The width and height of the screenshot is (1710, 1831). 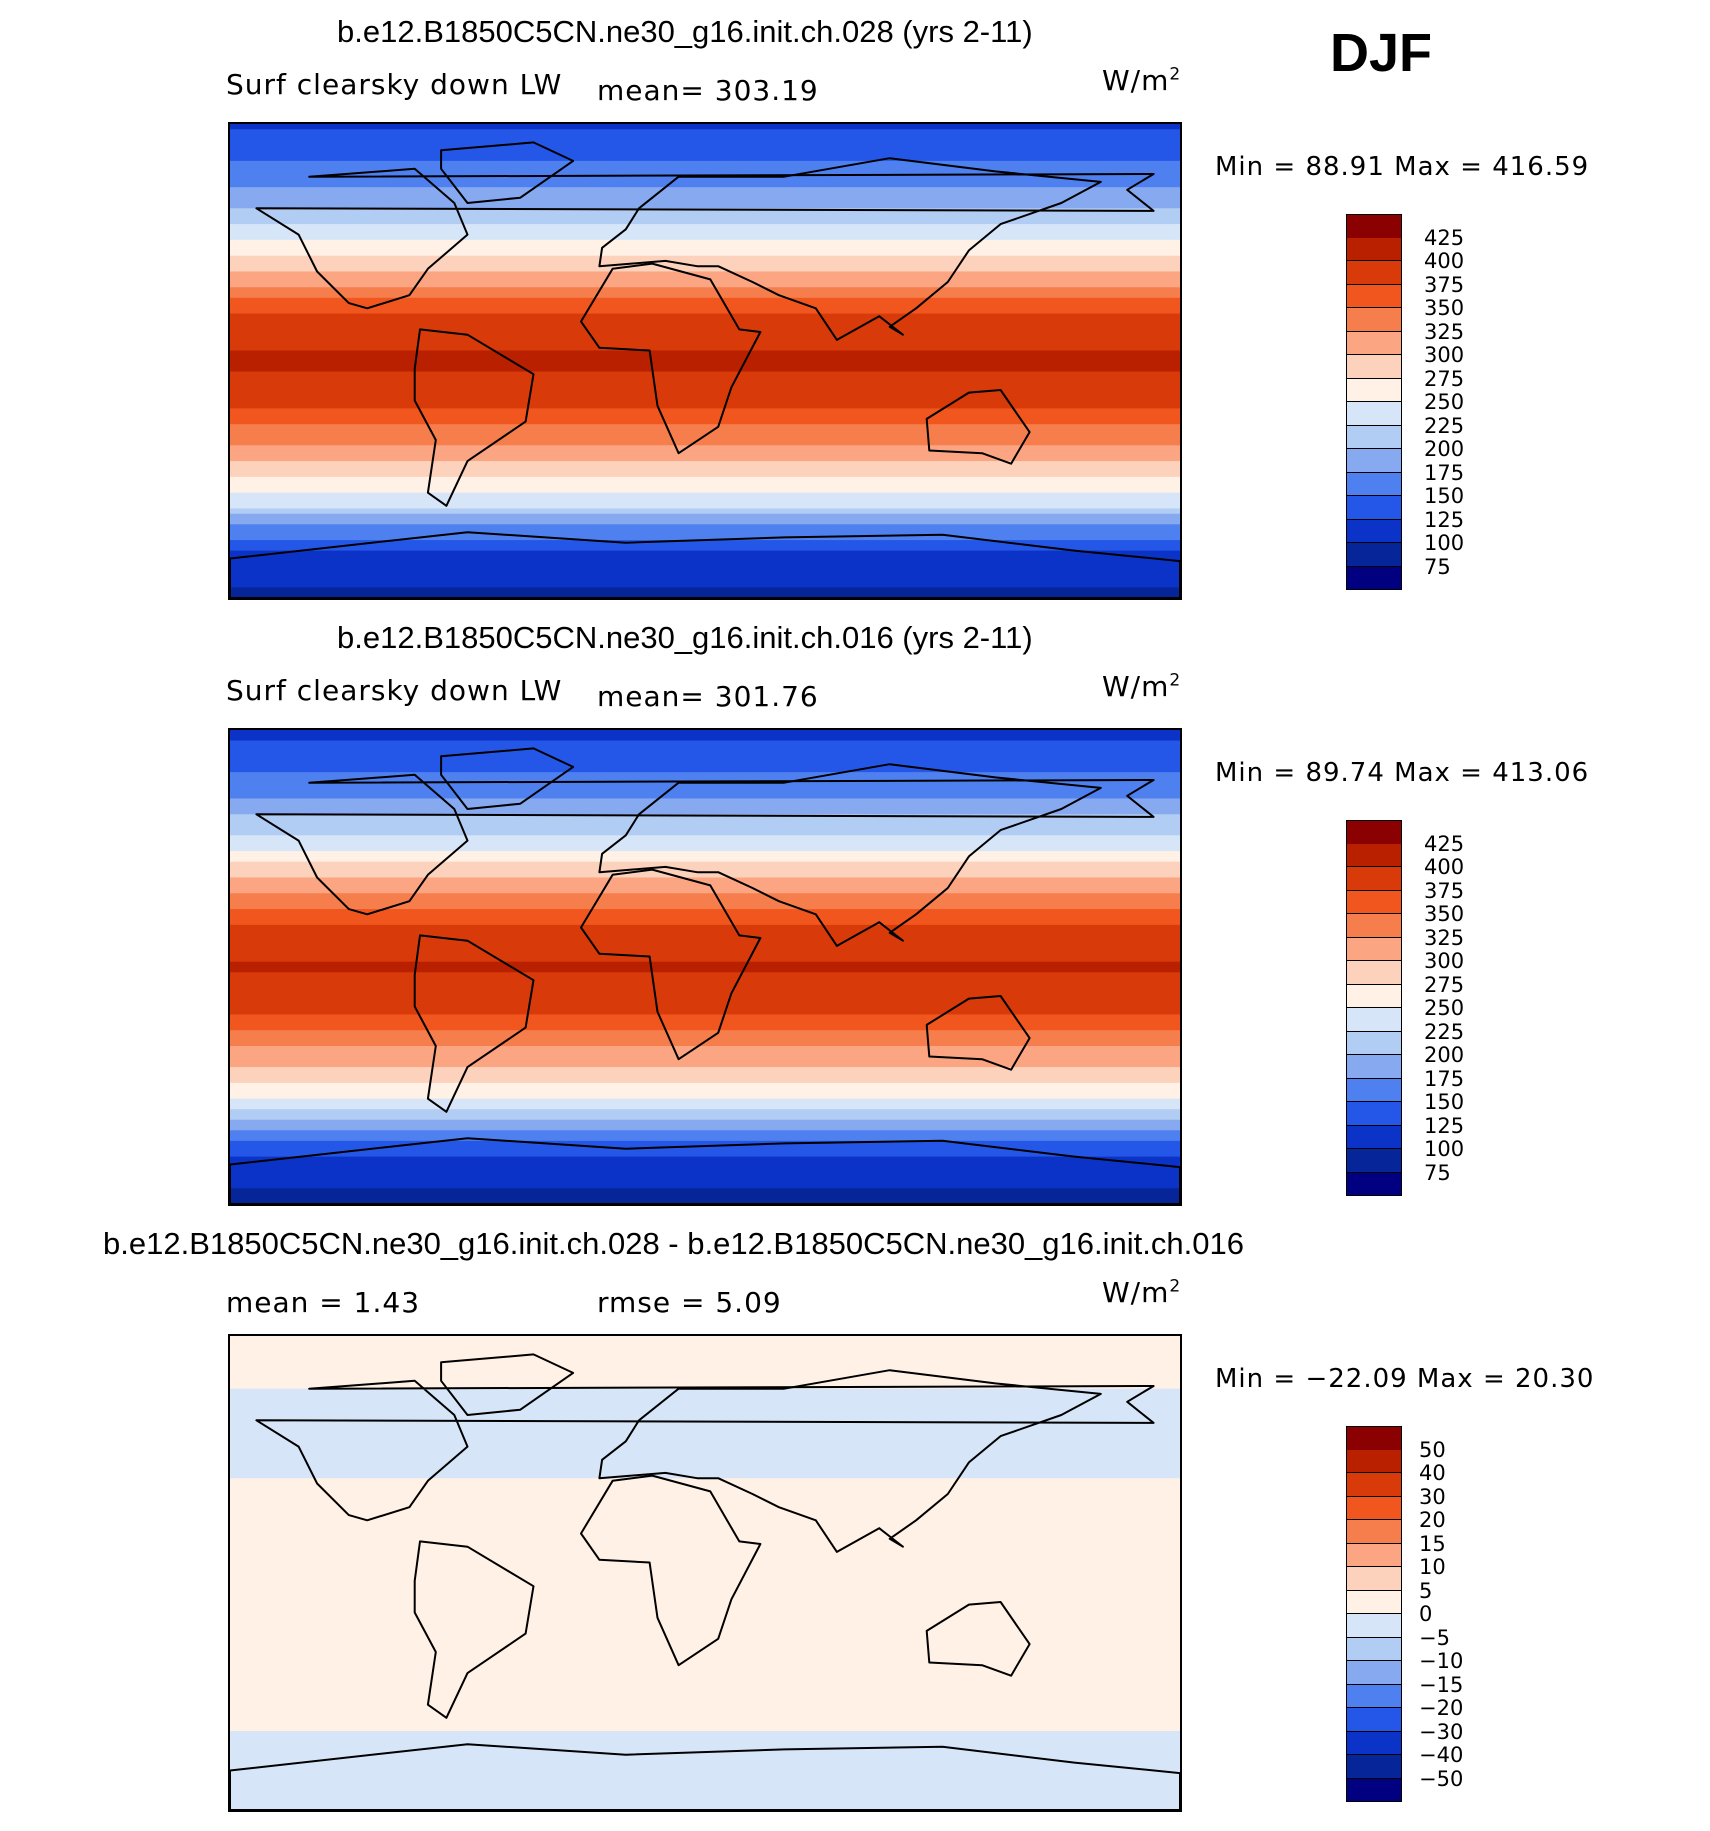 What do you see at coordinates (1426, 1590) in the screenshot?
I see `colorbar-tick-label: 5` at bounding box center [1426, 1590].